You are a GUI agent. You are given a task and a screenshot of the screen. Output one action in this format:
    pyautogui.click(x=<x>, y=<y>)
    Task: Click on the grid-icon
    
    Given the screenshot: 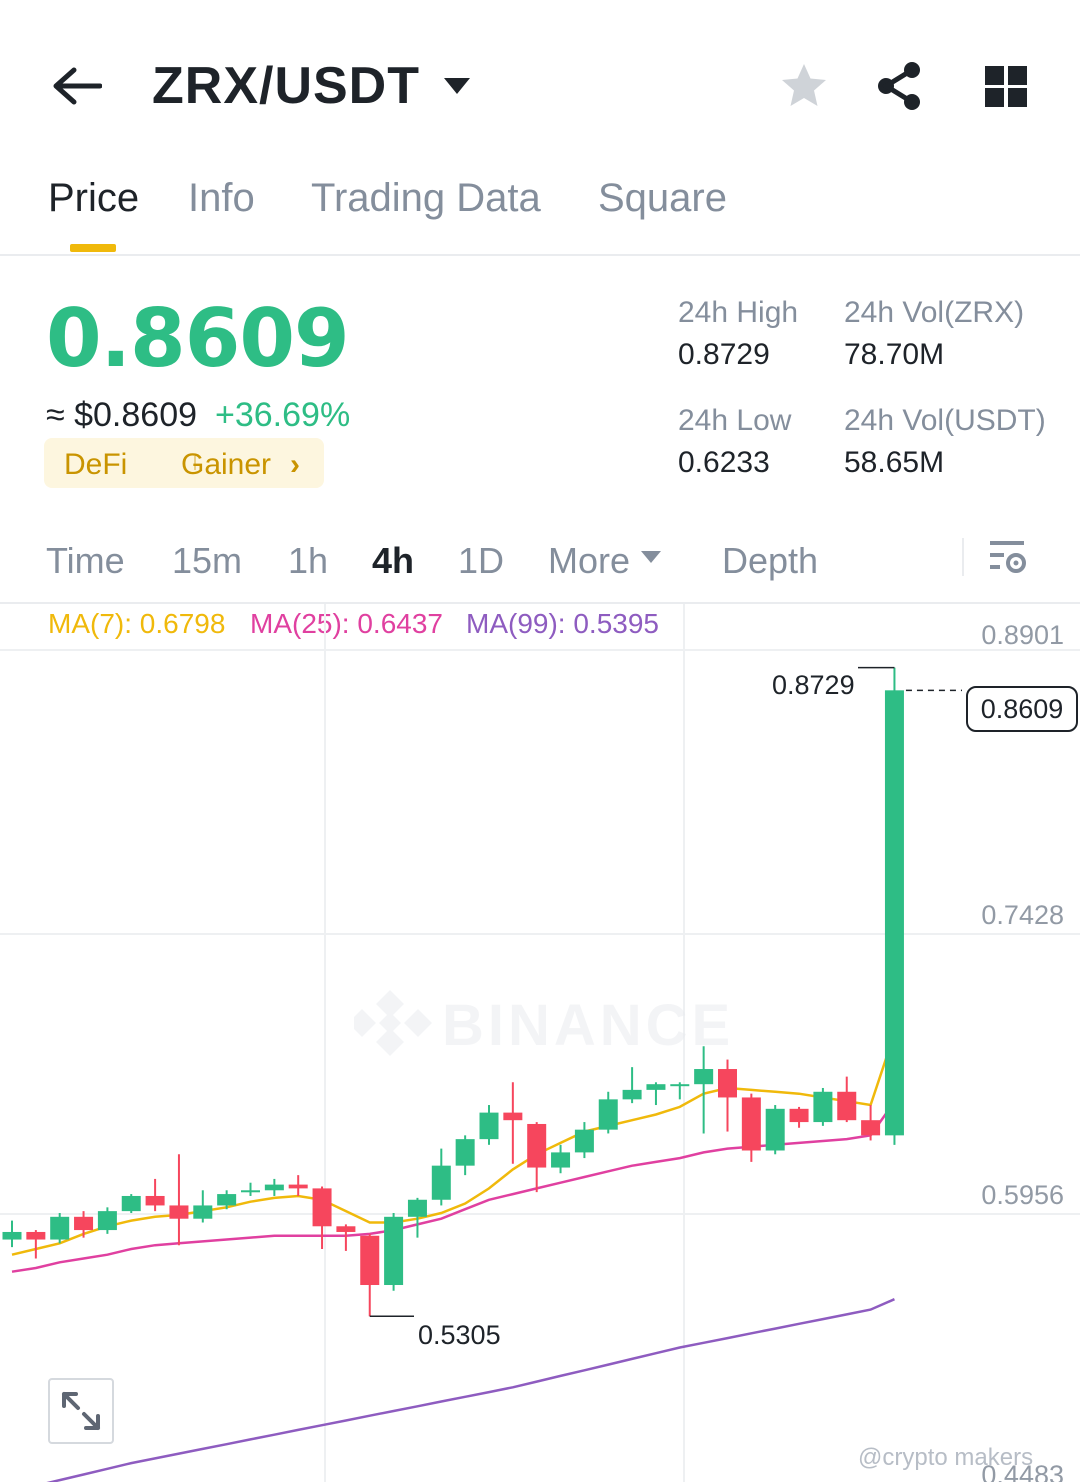 What is the action you would take?
    pyautogui.click(x=1008, y=86)
    